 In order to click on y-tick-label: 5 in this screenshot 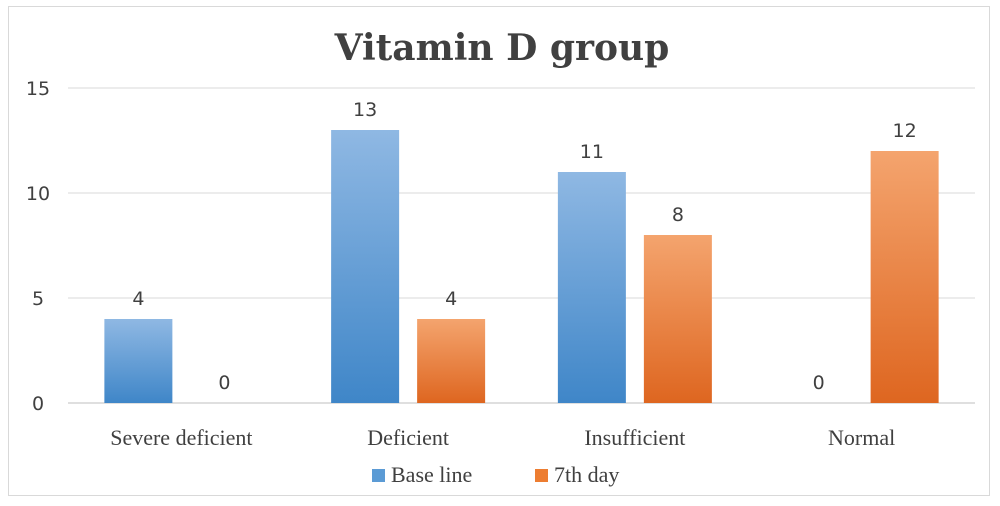, I will do `click(38, 299)`.